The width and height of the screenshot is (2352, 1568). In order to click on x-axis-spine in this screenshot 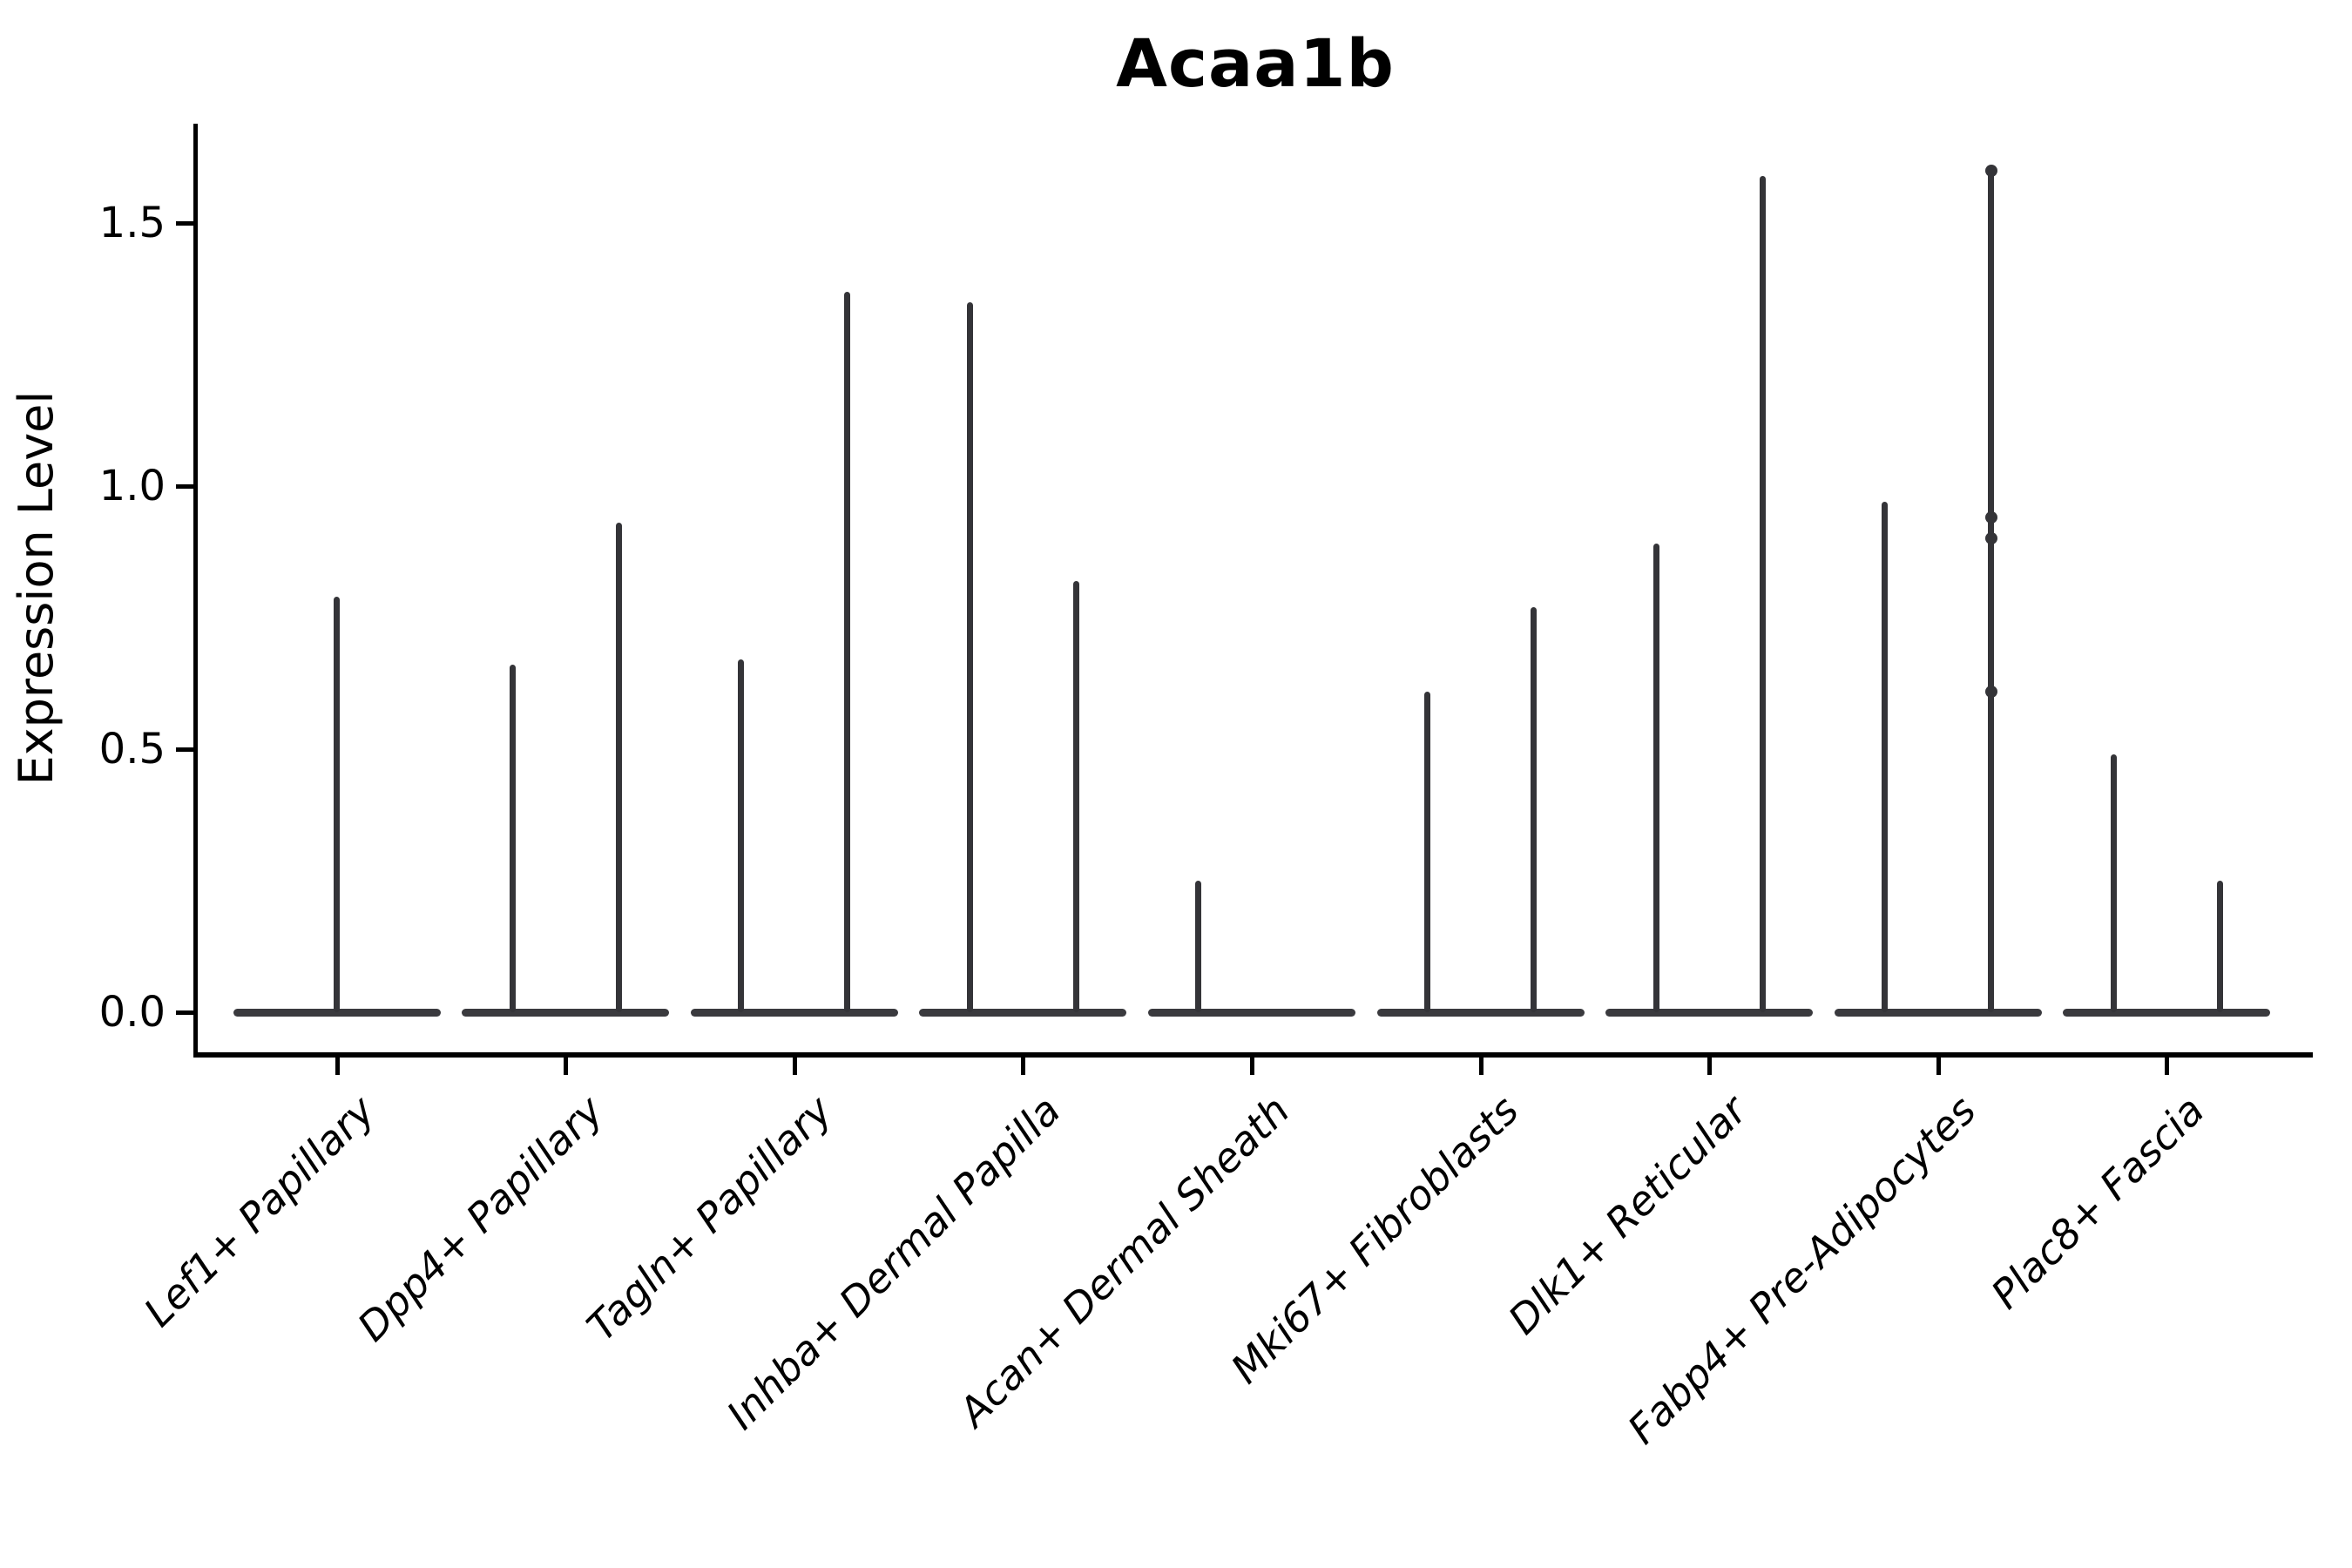, I will do `click(1253, 1055)`.